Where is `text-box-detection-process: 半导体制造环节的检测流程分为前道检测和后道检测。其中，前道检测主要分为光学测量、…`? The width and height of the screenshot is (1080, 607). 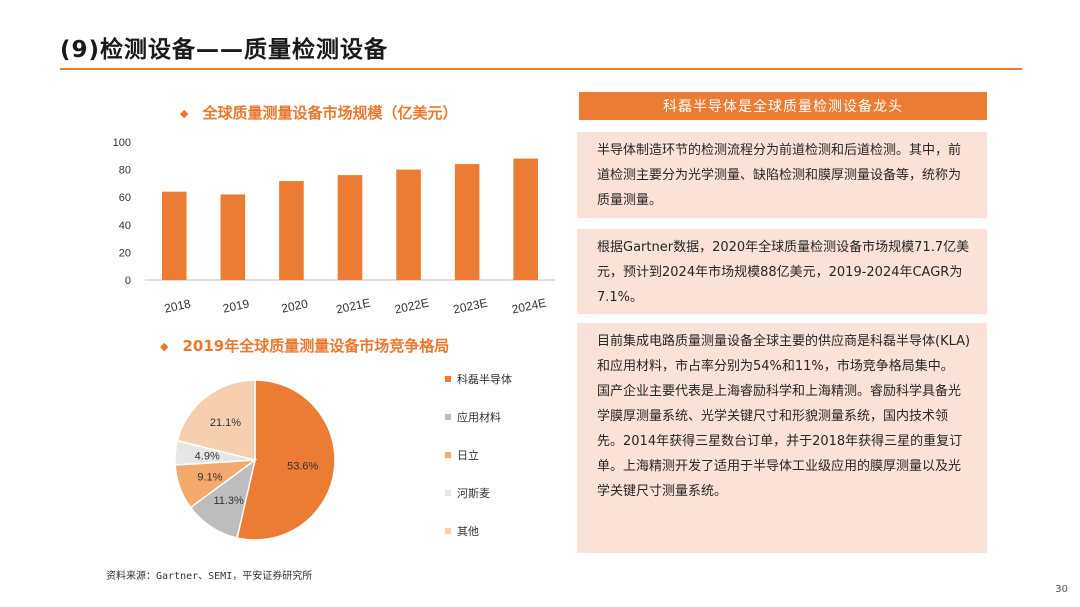
text-box-detection-process: 半导体制造环节的检测流程分为前道检测和后道检测。其中，前道检测主要分为光学测量、… is located at coordinates (782, 175).